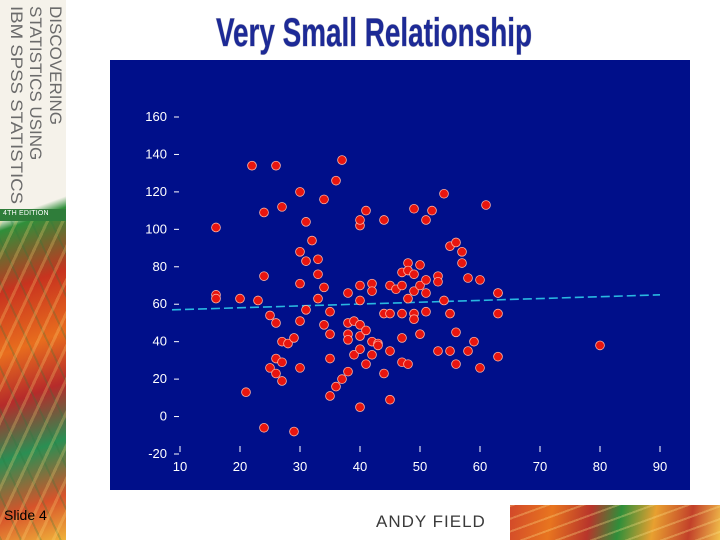 The width and height of the screenshot is (720, 540). What do you see at coordinates (300, 466) in the screenshot?
I see `x-tick-label: 30` at bounding box center [300, 466].